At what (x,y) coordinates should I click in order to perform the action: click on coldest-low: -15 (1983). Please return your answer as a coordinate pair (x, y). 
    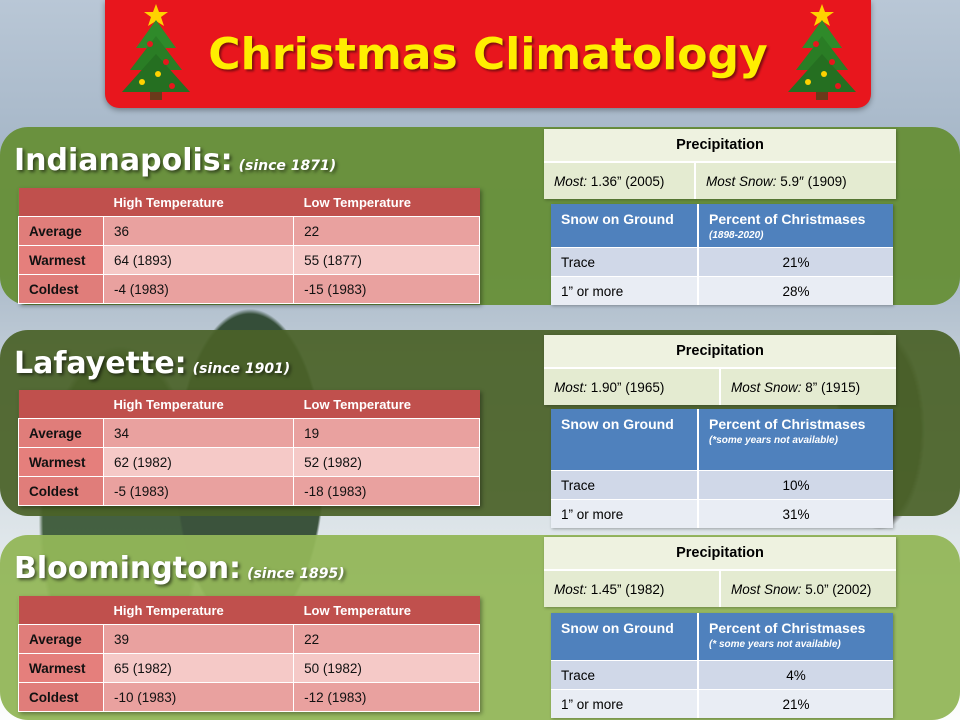
    Looking at the image, I should click on (386, 289).